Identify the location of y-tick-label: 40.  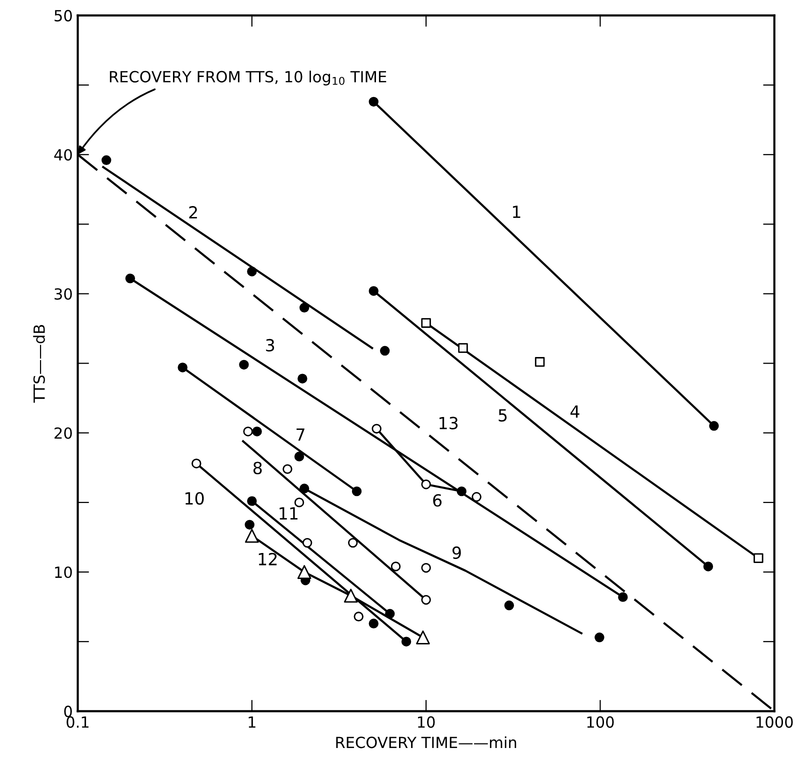
(63, 155).